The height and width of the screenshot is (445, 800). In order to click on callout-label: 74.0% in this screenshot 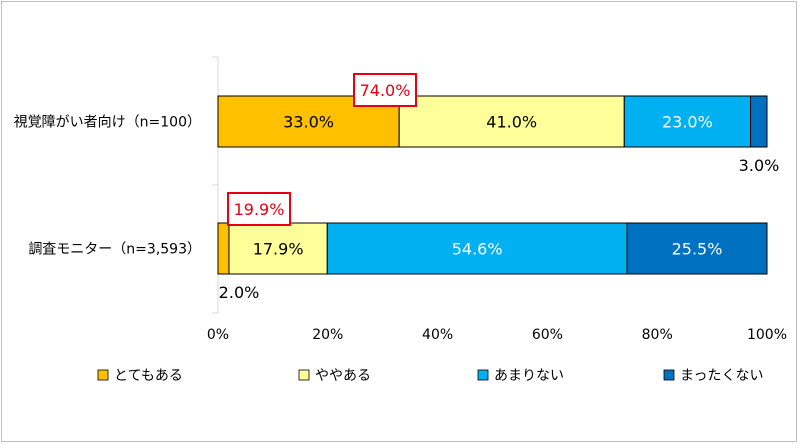, I will do `click(385, 90)`.